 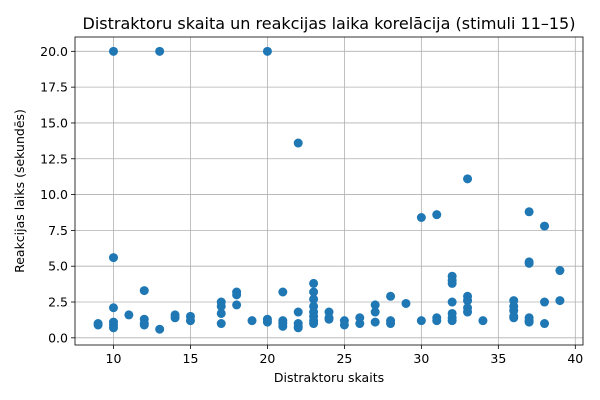 I want to click on x-tick-label: 30, so click(x=421, y=358).